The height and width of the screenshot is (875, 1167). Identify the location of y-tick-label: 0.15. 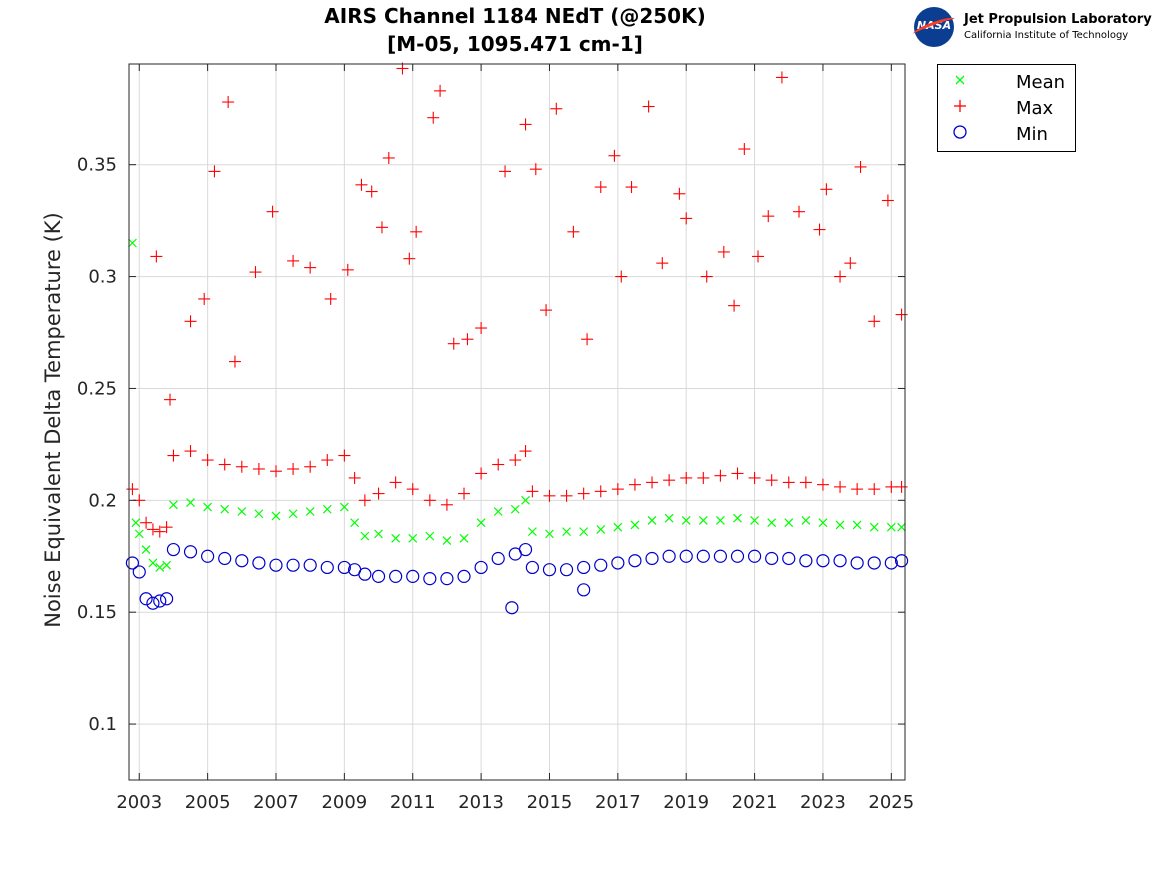
(97, 612).